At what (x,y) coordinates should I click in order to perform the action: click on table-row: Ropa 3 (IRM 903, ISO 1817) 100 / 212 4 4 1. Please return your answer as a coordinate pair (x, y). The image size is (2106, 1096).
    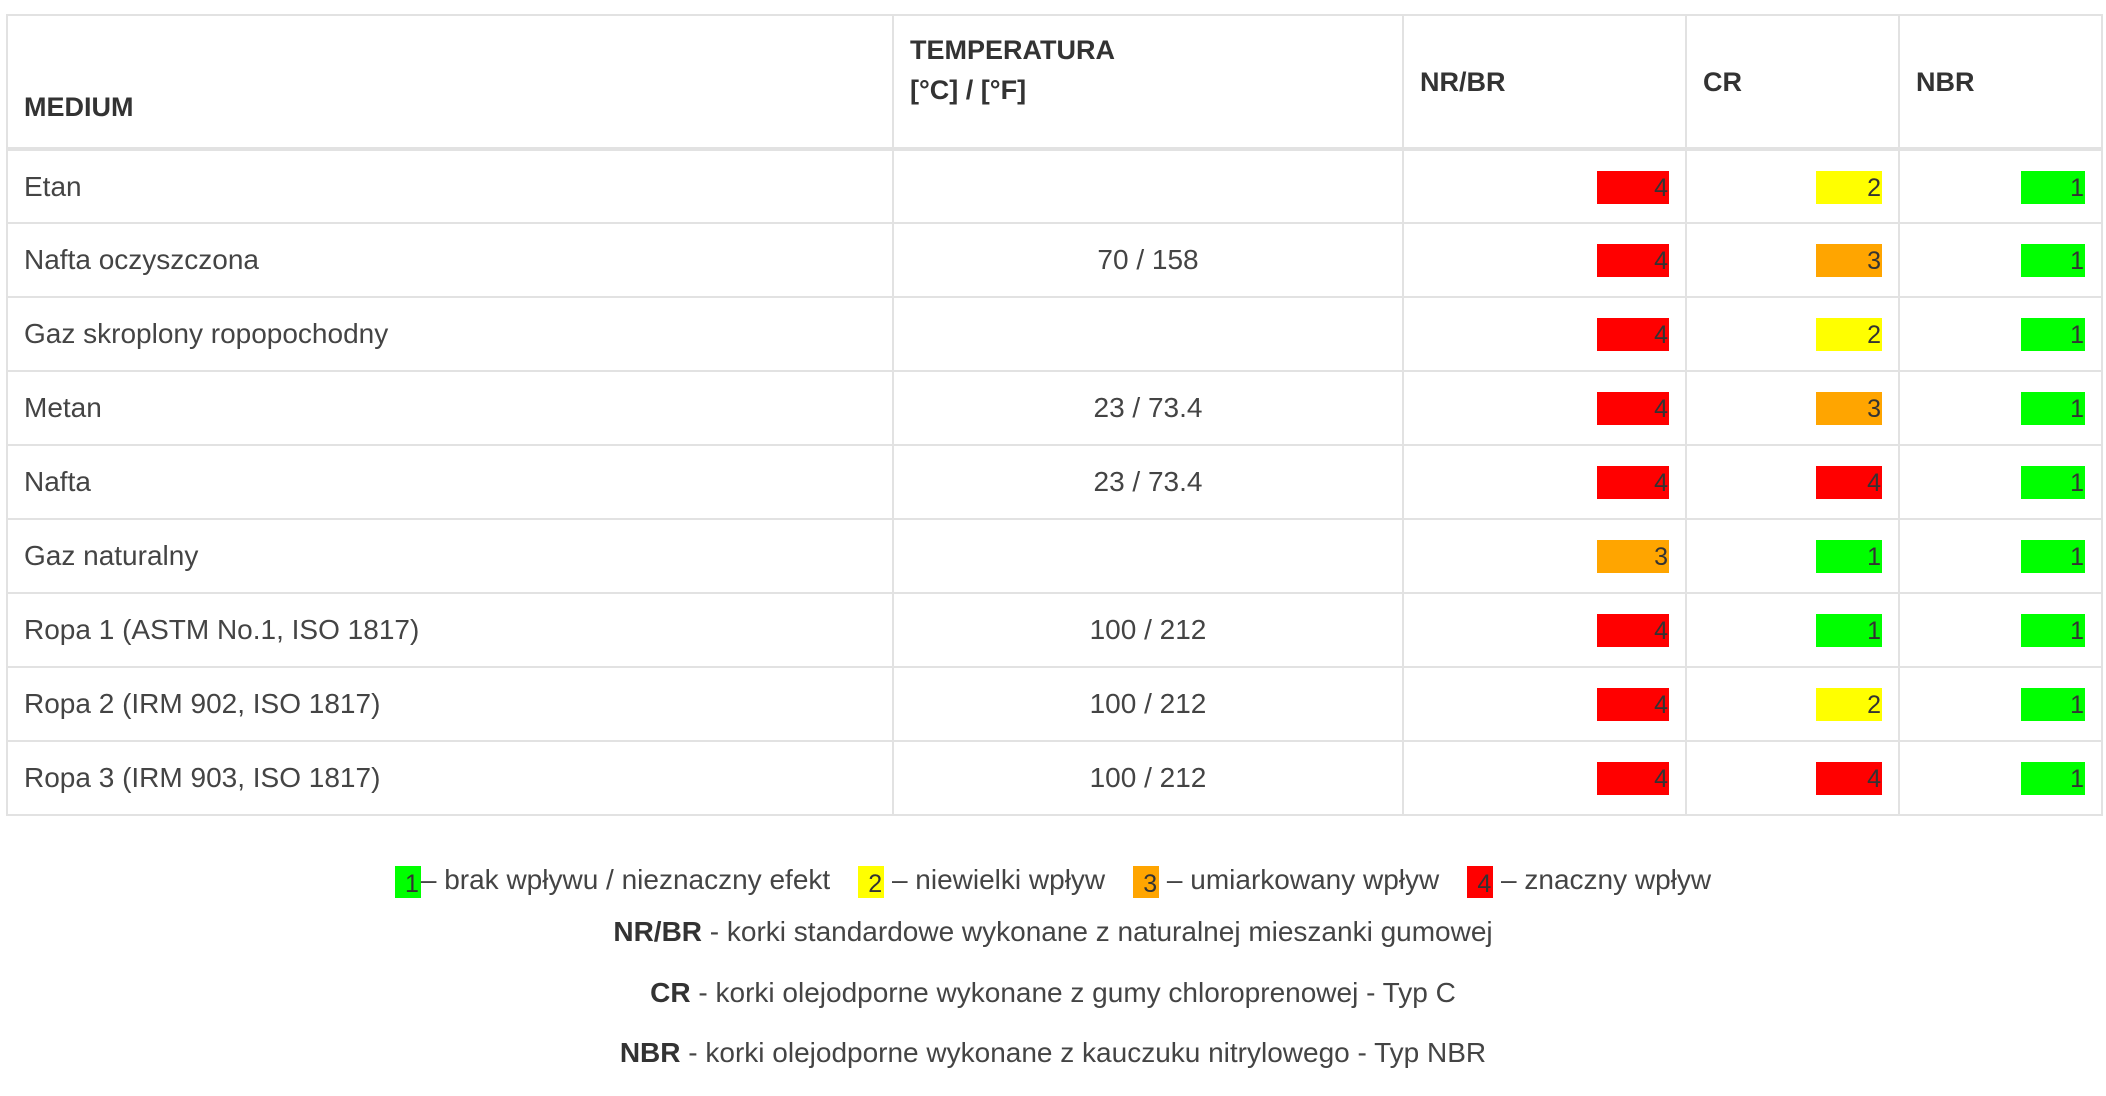
    Looking at the image, I should click on (1054, 778).